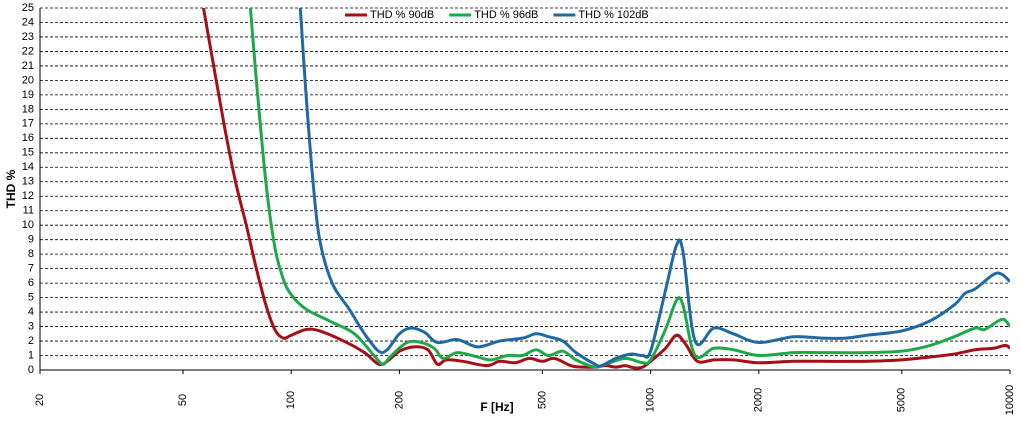 The width and height of the screenshot is (1019, 426). Describe the element at coordinates (28, 196) in the screenshot. I see `y-tick-label: 12` at that location.